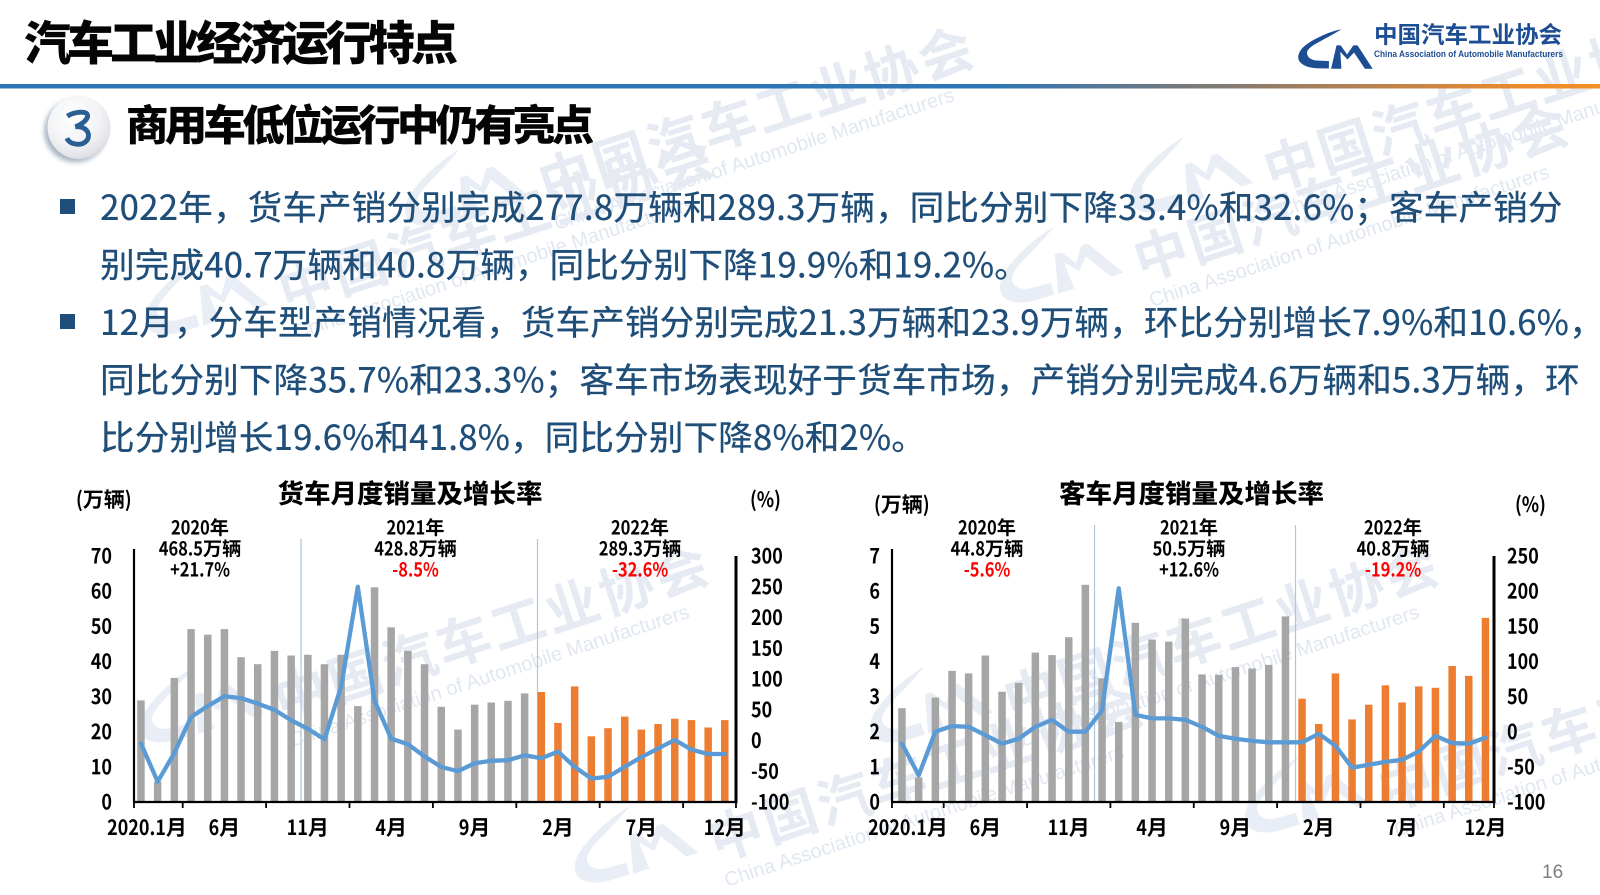 Image resolution: width=1600 pixels, height=895 pixels. What do you see at coordinates (1552, 872) in the screenshot?
I see `svg-text: 16` at bounding box center [1552, 872].